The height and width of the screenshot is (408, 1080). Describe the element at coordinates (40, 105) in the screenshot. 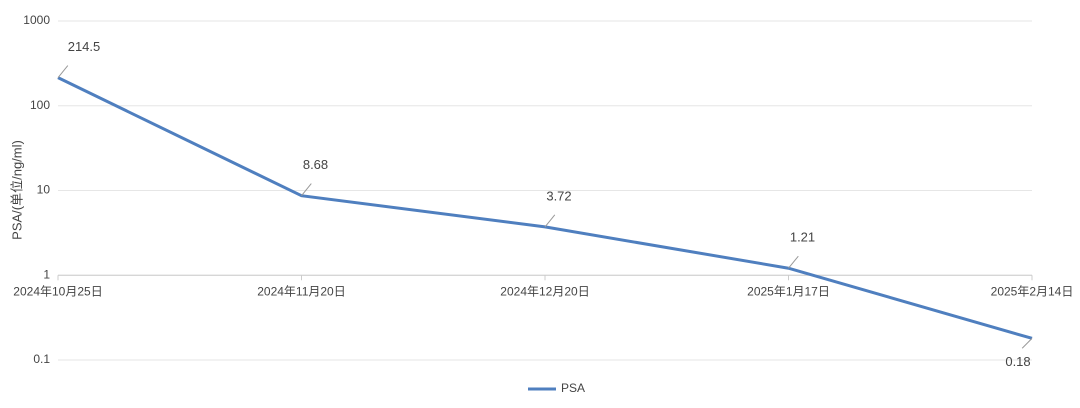

I see `y-tick-label: 100` at that location.